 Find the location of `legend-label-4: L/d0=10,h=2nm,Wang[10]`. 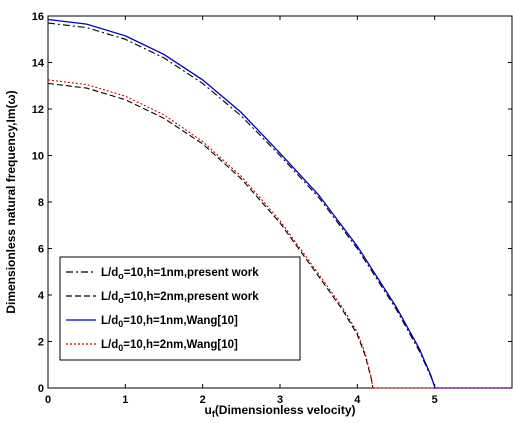

legend-label-4: L/d0=10,h=2nm,Wang[10] is located at coordinates (169, 346).